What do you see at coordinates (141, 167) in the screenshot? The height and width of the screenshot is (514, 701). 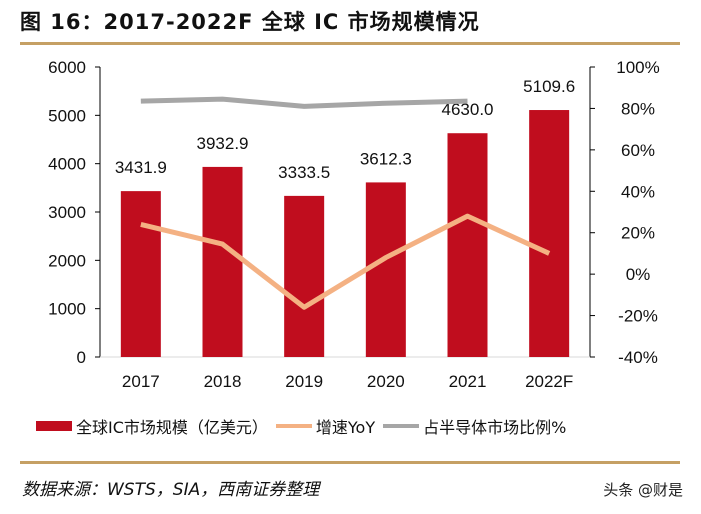 I see `bar-data-label: 3431.9` at bounding box center [141, 167].